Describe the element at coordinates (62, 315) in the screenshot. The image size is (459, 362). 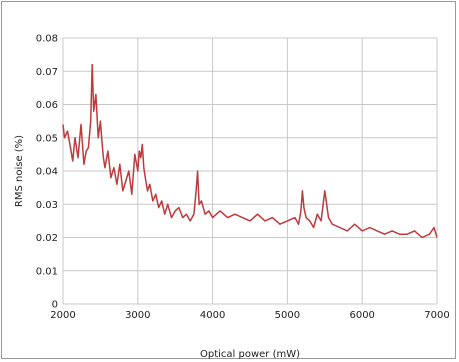
I see `x-tick-label: 2000` at that location.